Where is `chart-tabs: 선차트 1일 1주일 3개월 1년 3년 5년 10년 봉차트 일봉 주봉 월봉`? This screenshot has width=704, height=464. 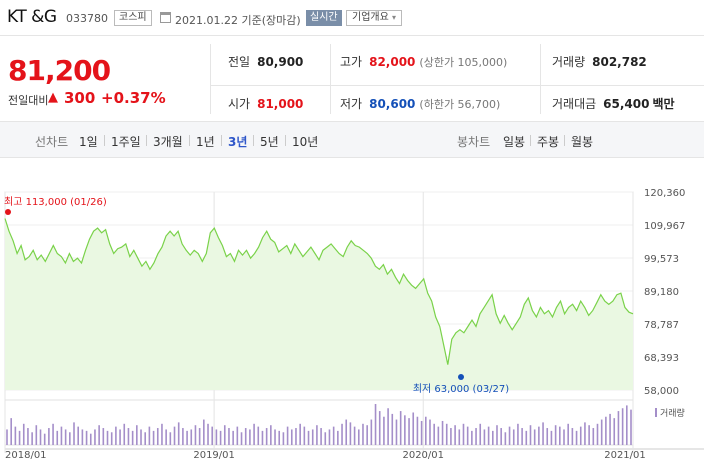 chart-tabs: 선차트 1일 1주일 3개월 1년 3년 5년 10년 봉차트 일봉 주봉 월봉 is located at coordinates (352, 140).